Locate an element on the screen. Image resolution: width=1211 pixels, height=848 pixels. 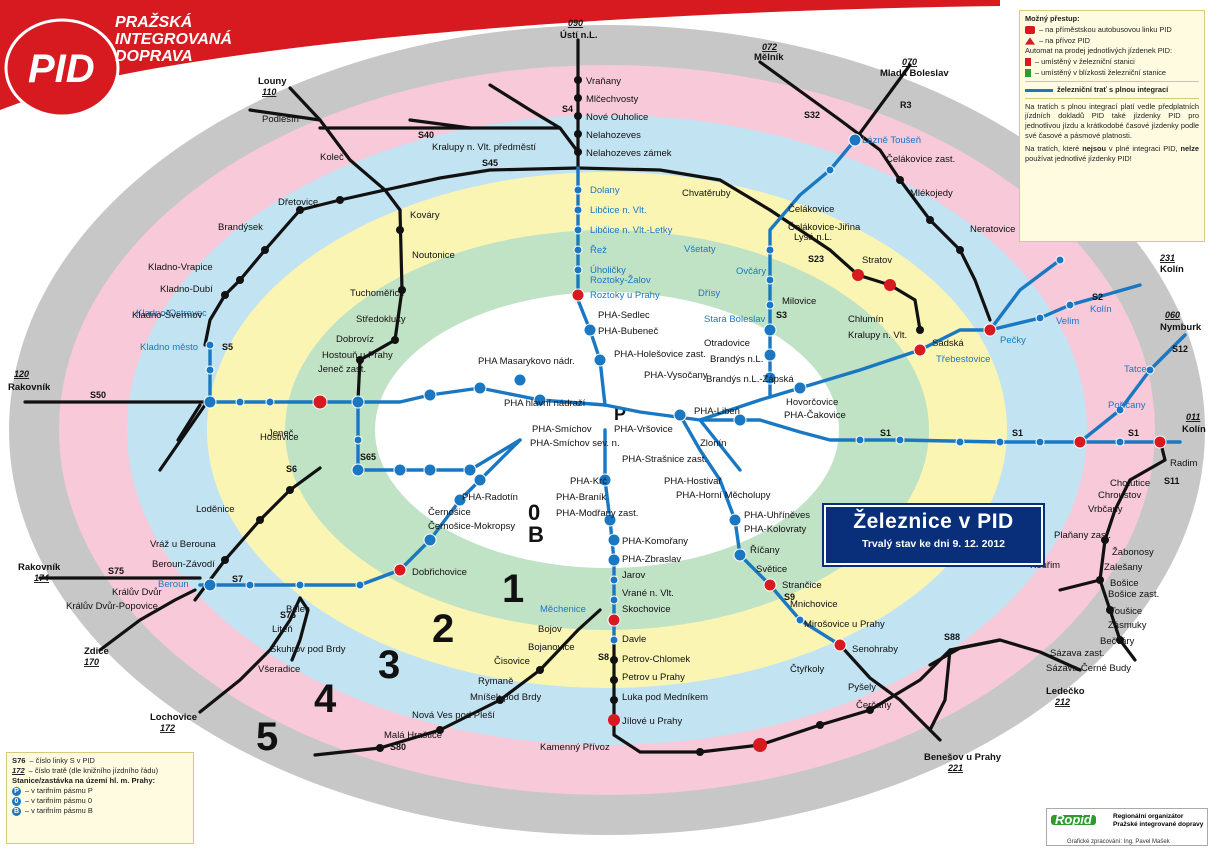
station-label: Kladno-Švermov is located at coordinates (167, 315).